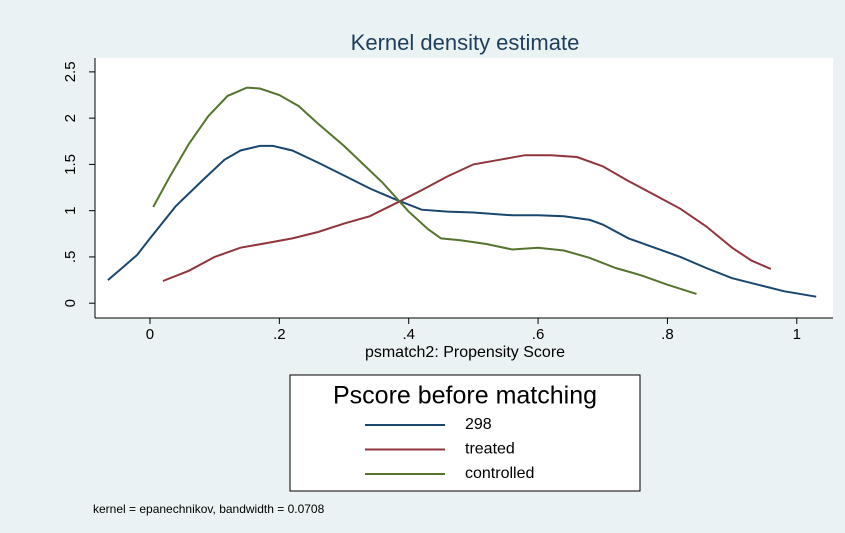  I want to click on y-tick-label: 2.5, so click(70, 71).